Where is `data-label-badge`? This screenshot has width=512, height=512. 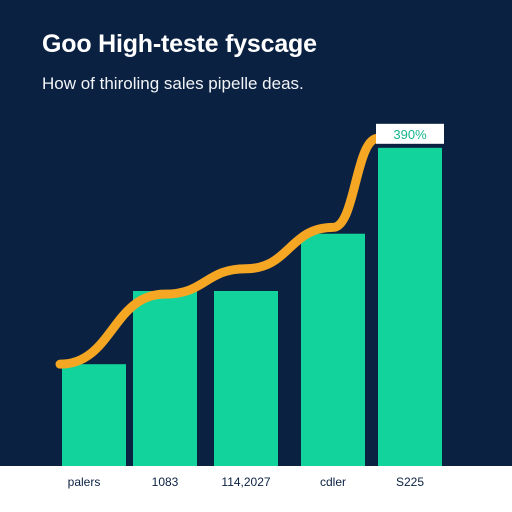 data-label-badge is located at coordinates (410, 133).